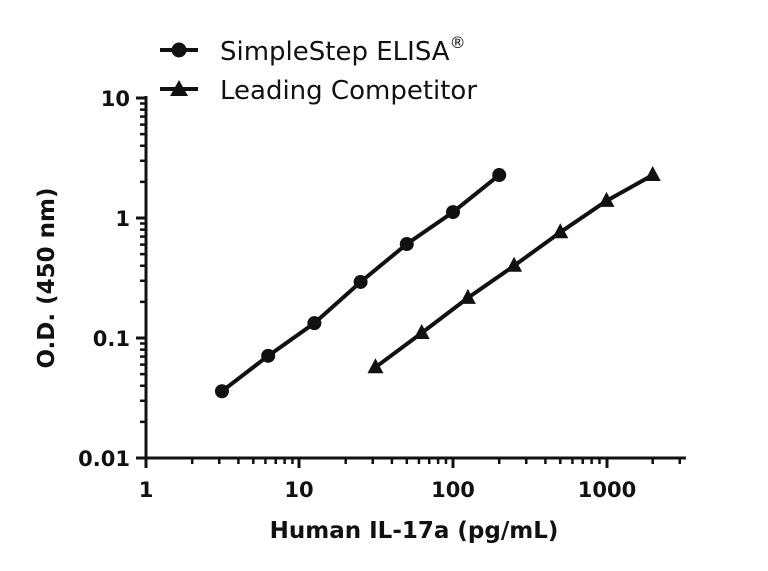 The height and width of the screenshot is (571, 768). What do you see at coordinates (318, 69) in the screenshot?
I see `legend: SimpleStep ELISA® Leading Competitor` at bounding box center [318, 69].